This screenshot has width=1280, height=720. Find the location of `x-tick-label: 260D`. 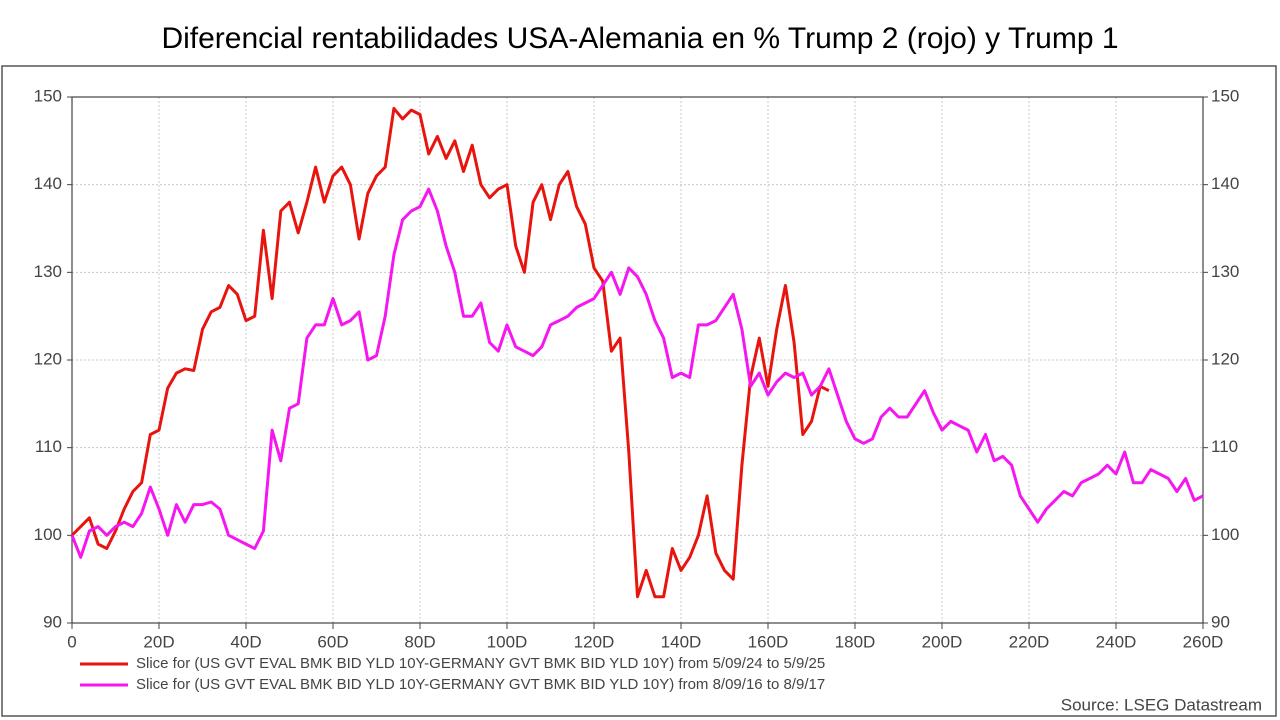

x-tick-label: 260D is located at coordinates (1203, 641).